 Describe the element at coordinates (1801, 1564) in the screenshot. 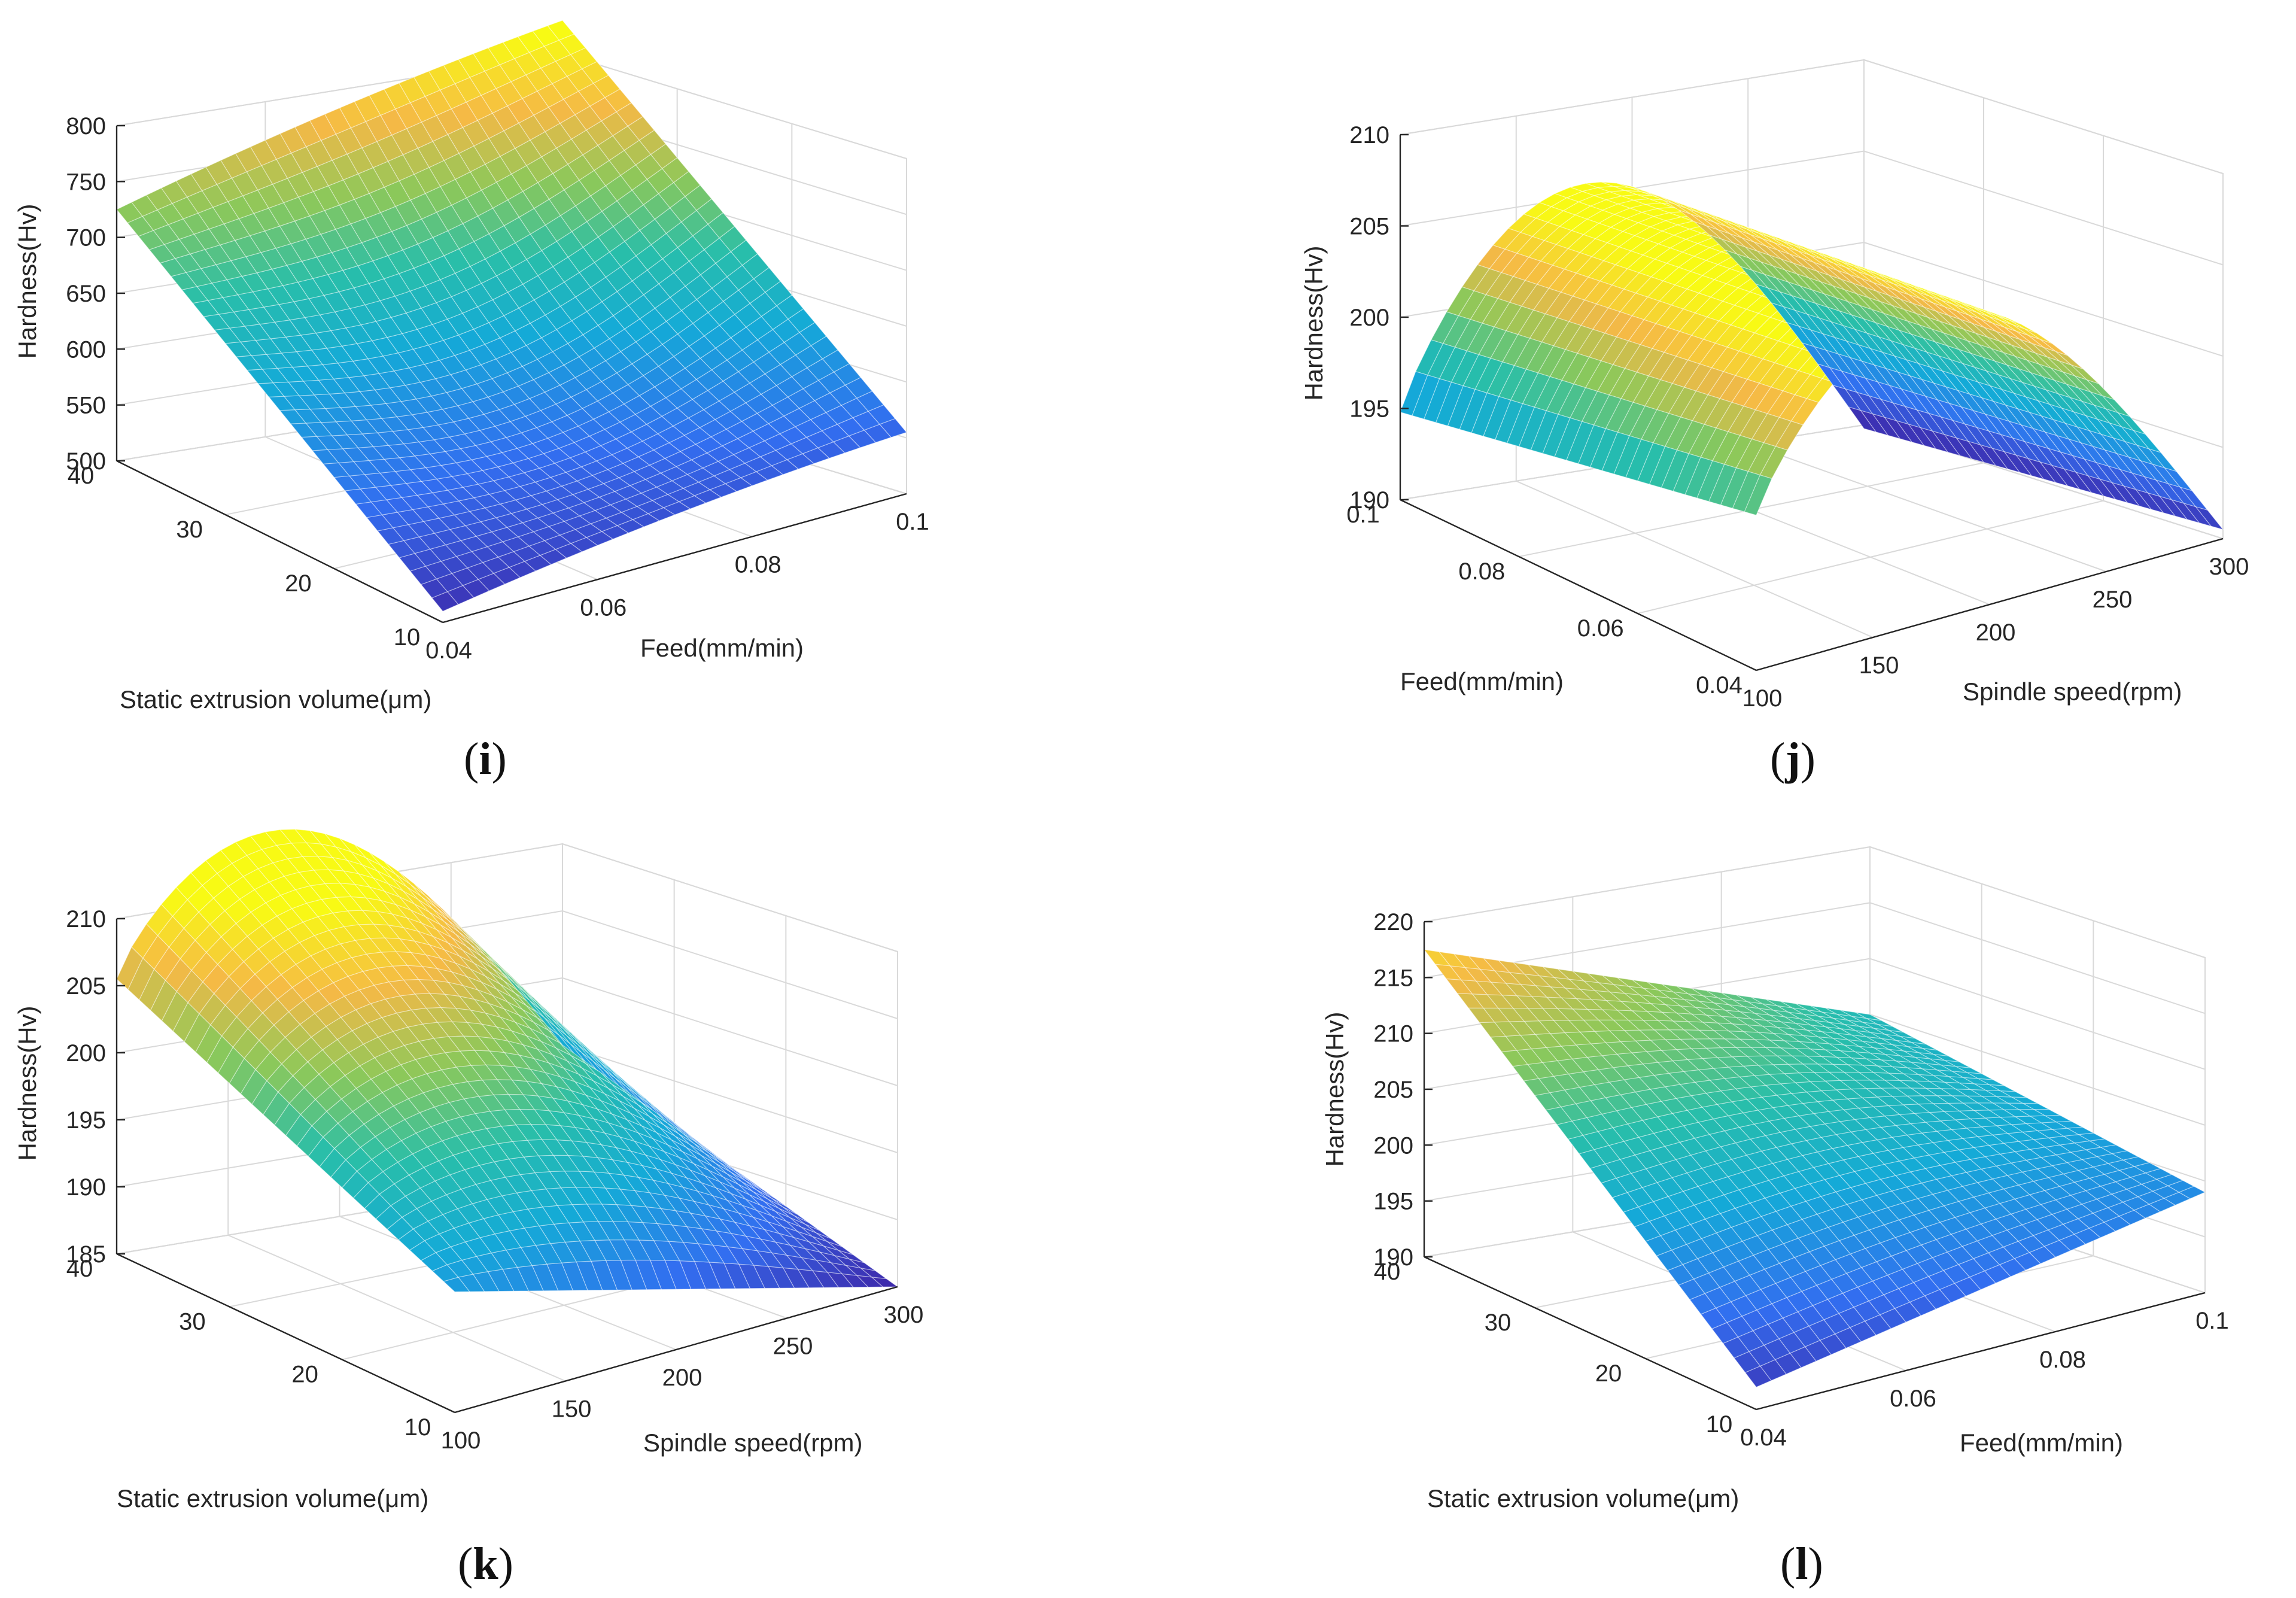

I see `panel-label-l: (l)` at that location.